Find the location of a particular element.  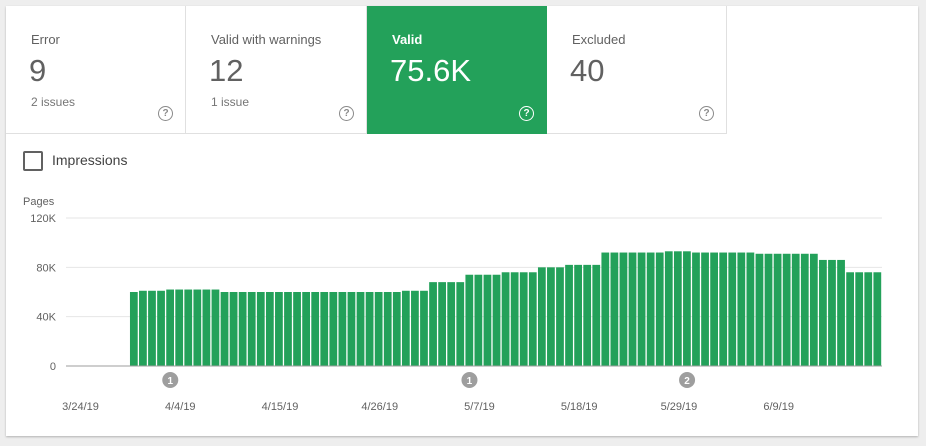

impressions-checkbox is located at coordinates (33, 161).